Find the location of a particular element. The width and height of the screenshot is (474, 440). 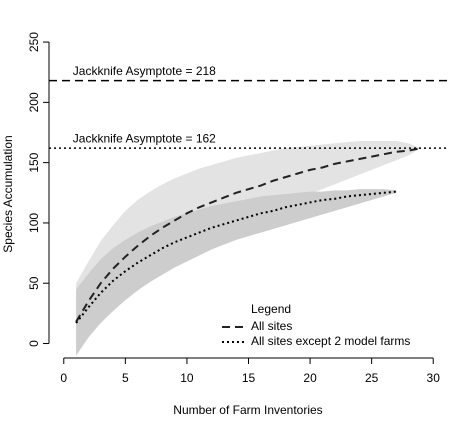

legend-label: All sites is located at coordinates (271, 326).